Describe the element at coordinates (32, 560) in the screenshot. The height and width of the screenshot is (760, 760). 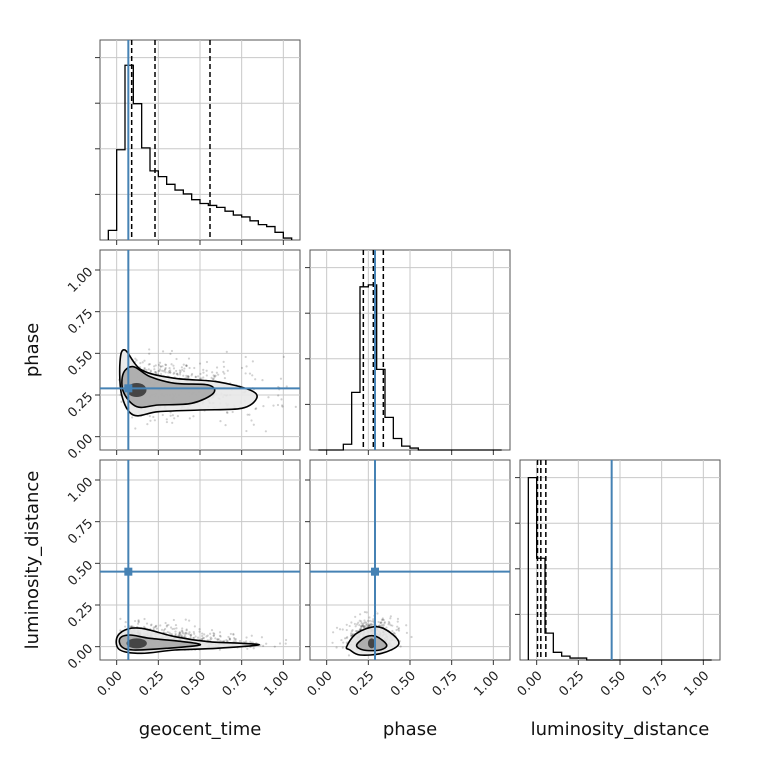
I see `y-axis-label-luminosity_distance: luminosity_distance` at that location.